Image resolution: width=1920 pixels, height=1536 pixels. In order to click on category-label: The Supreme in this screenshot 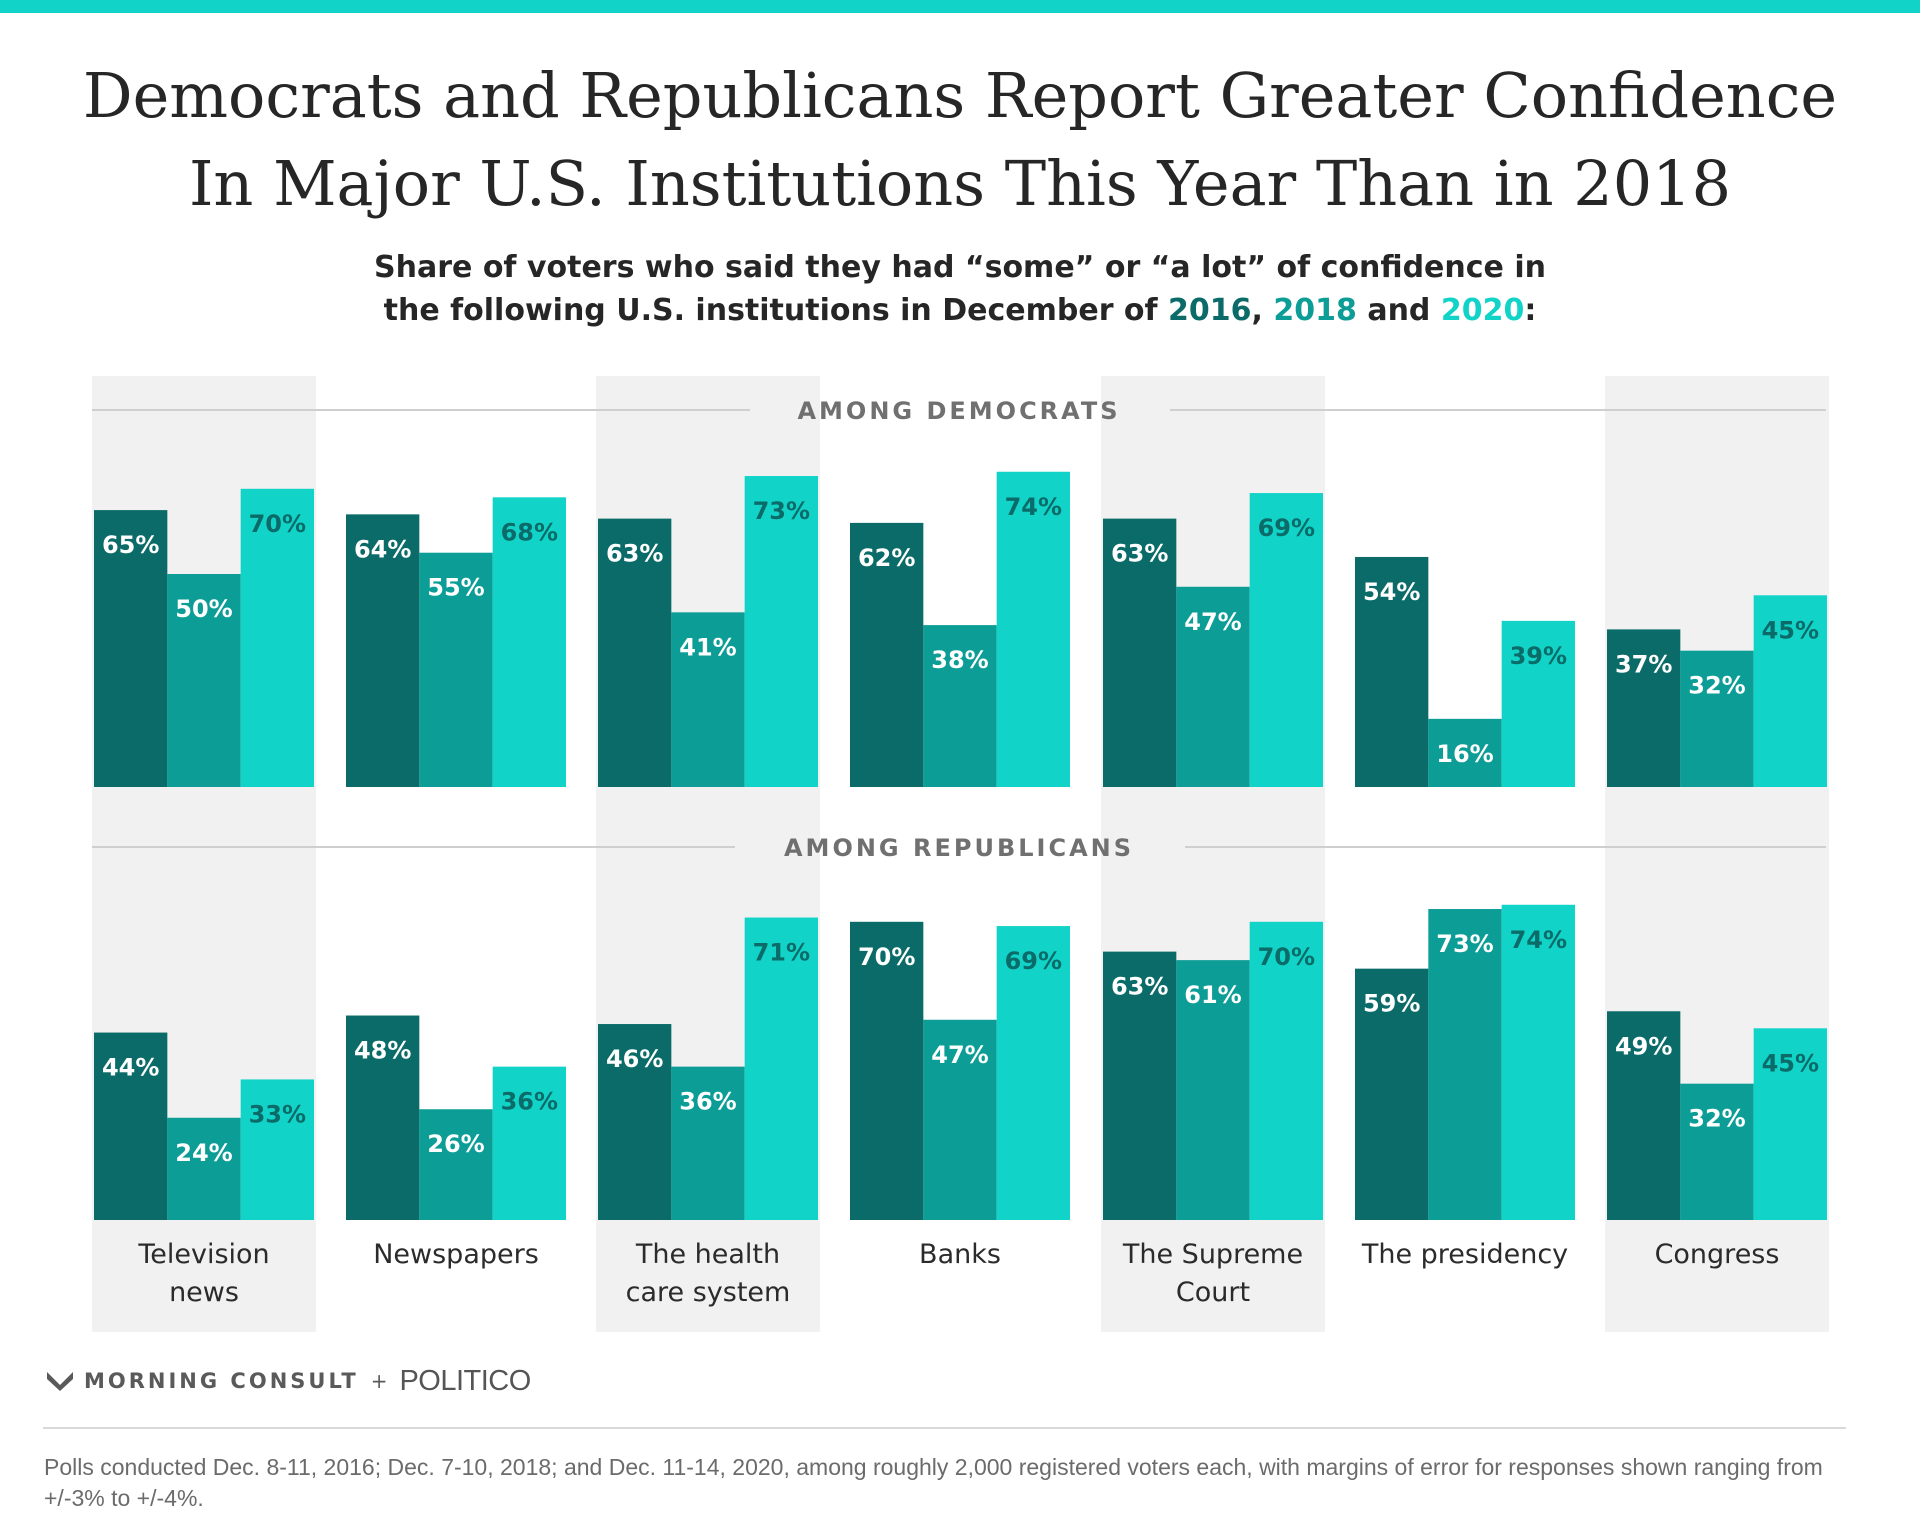, I will do `click(1212, 1254)`.